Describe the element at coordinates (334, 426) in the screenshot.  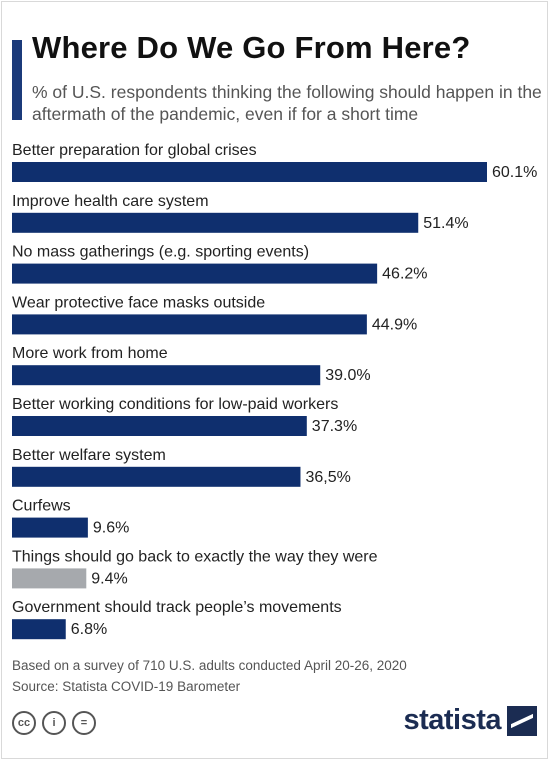
I see `bar-value-label: 37.3%` at that location.